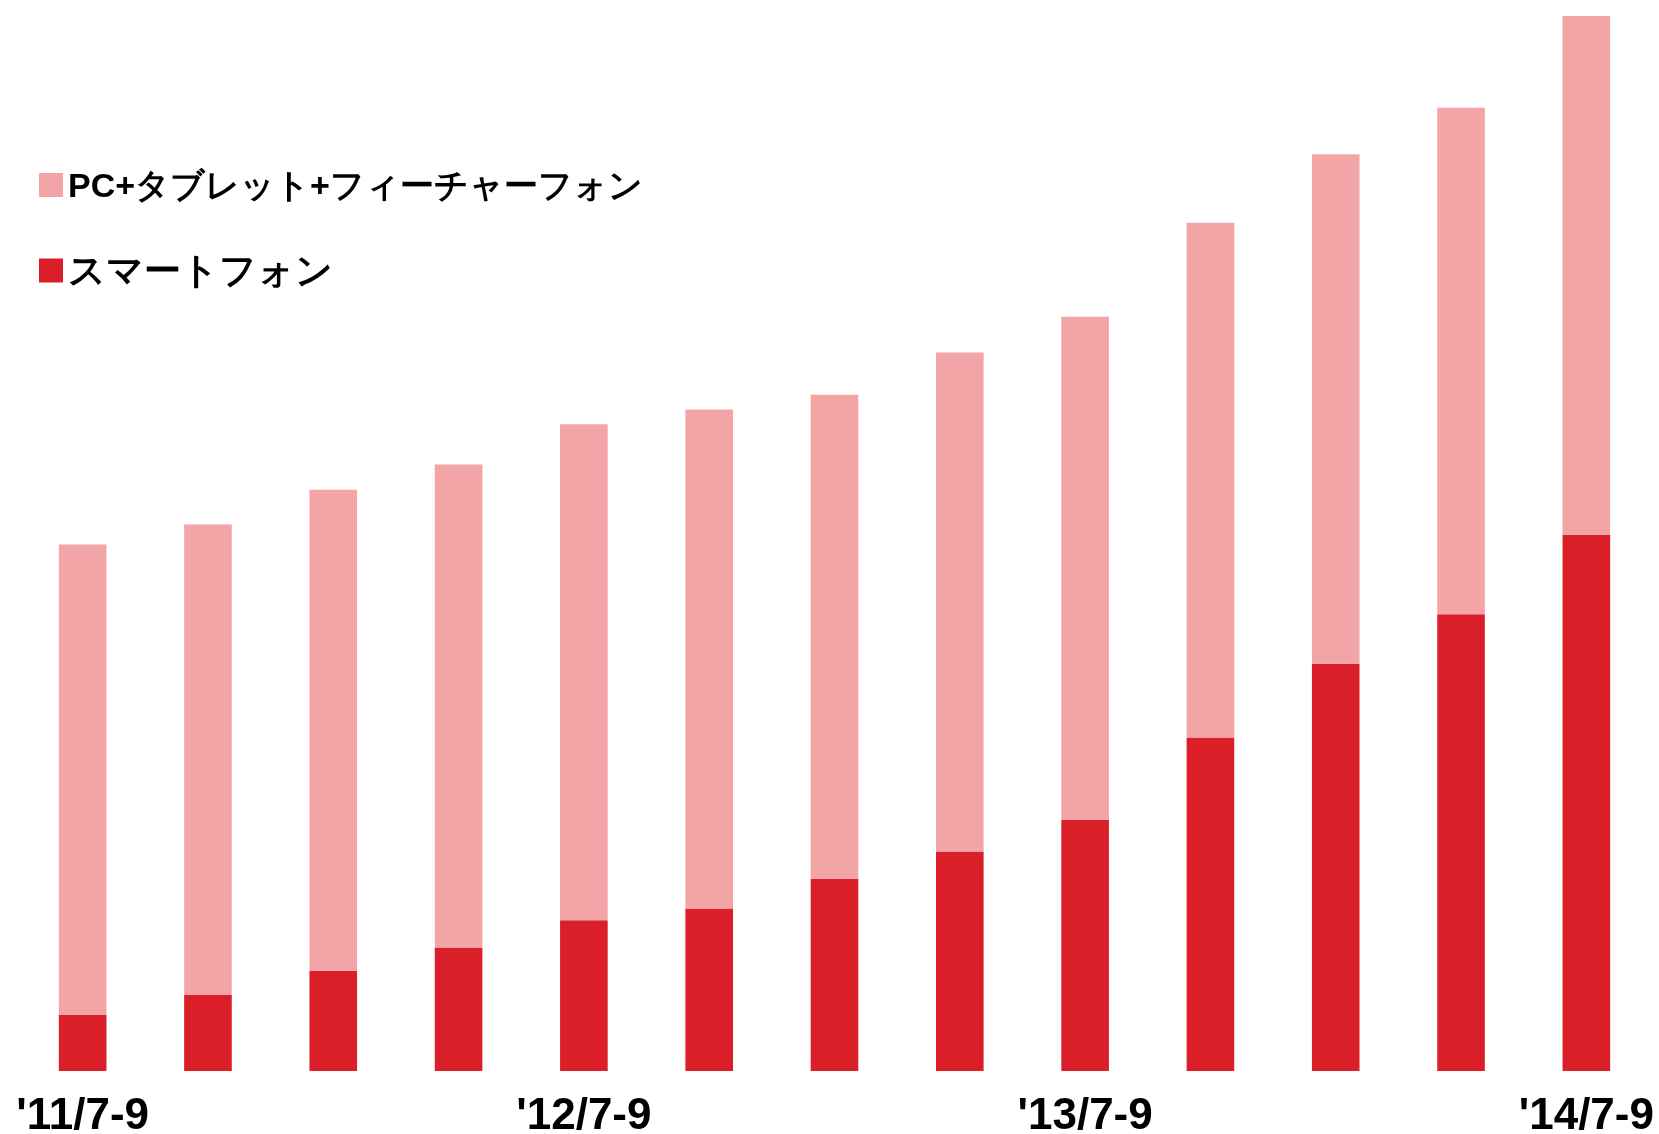  What do you see at coordinates (83, 1111) in the screenshot?
I see `x-tick-label: '11/7-9` at bounding box center [83, 1111].